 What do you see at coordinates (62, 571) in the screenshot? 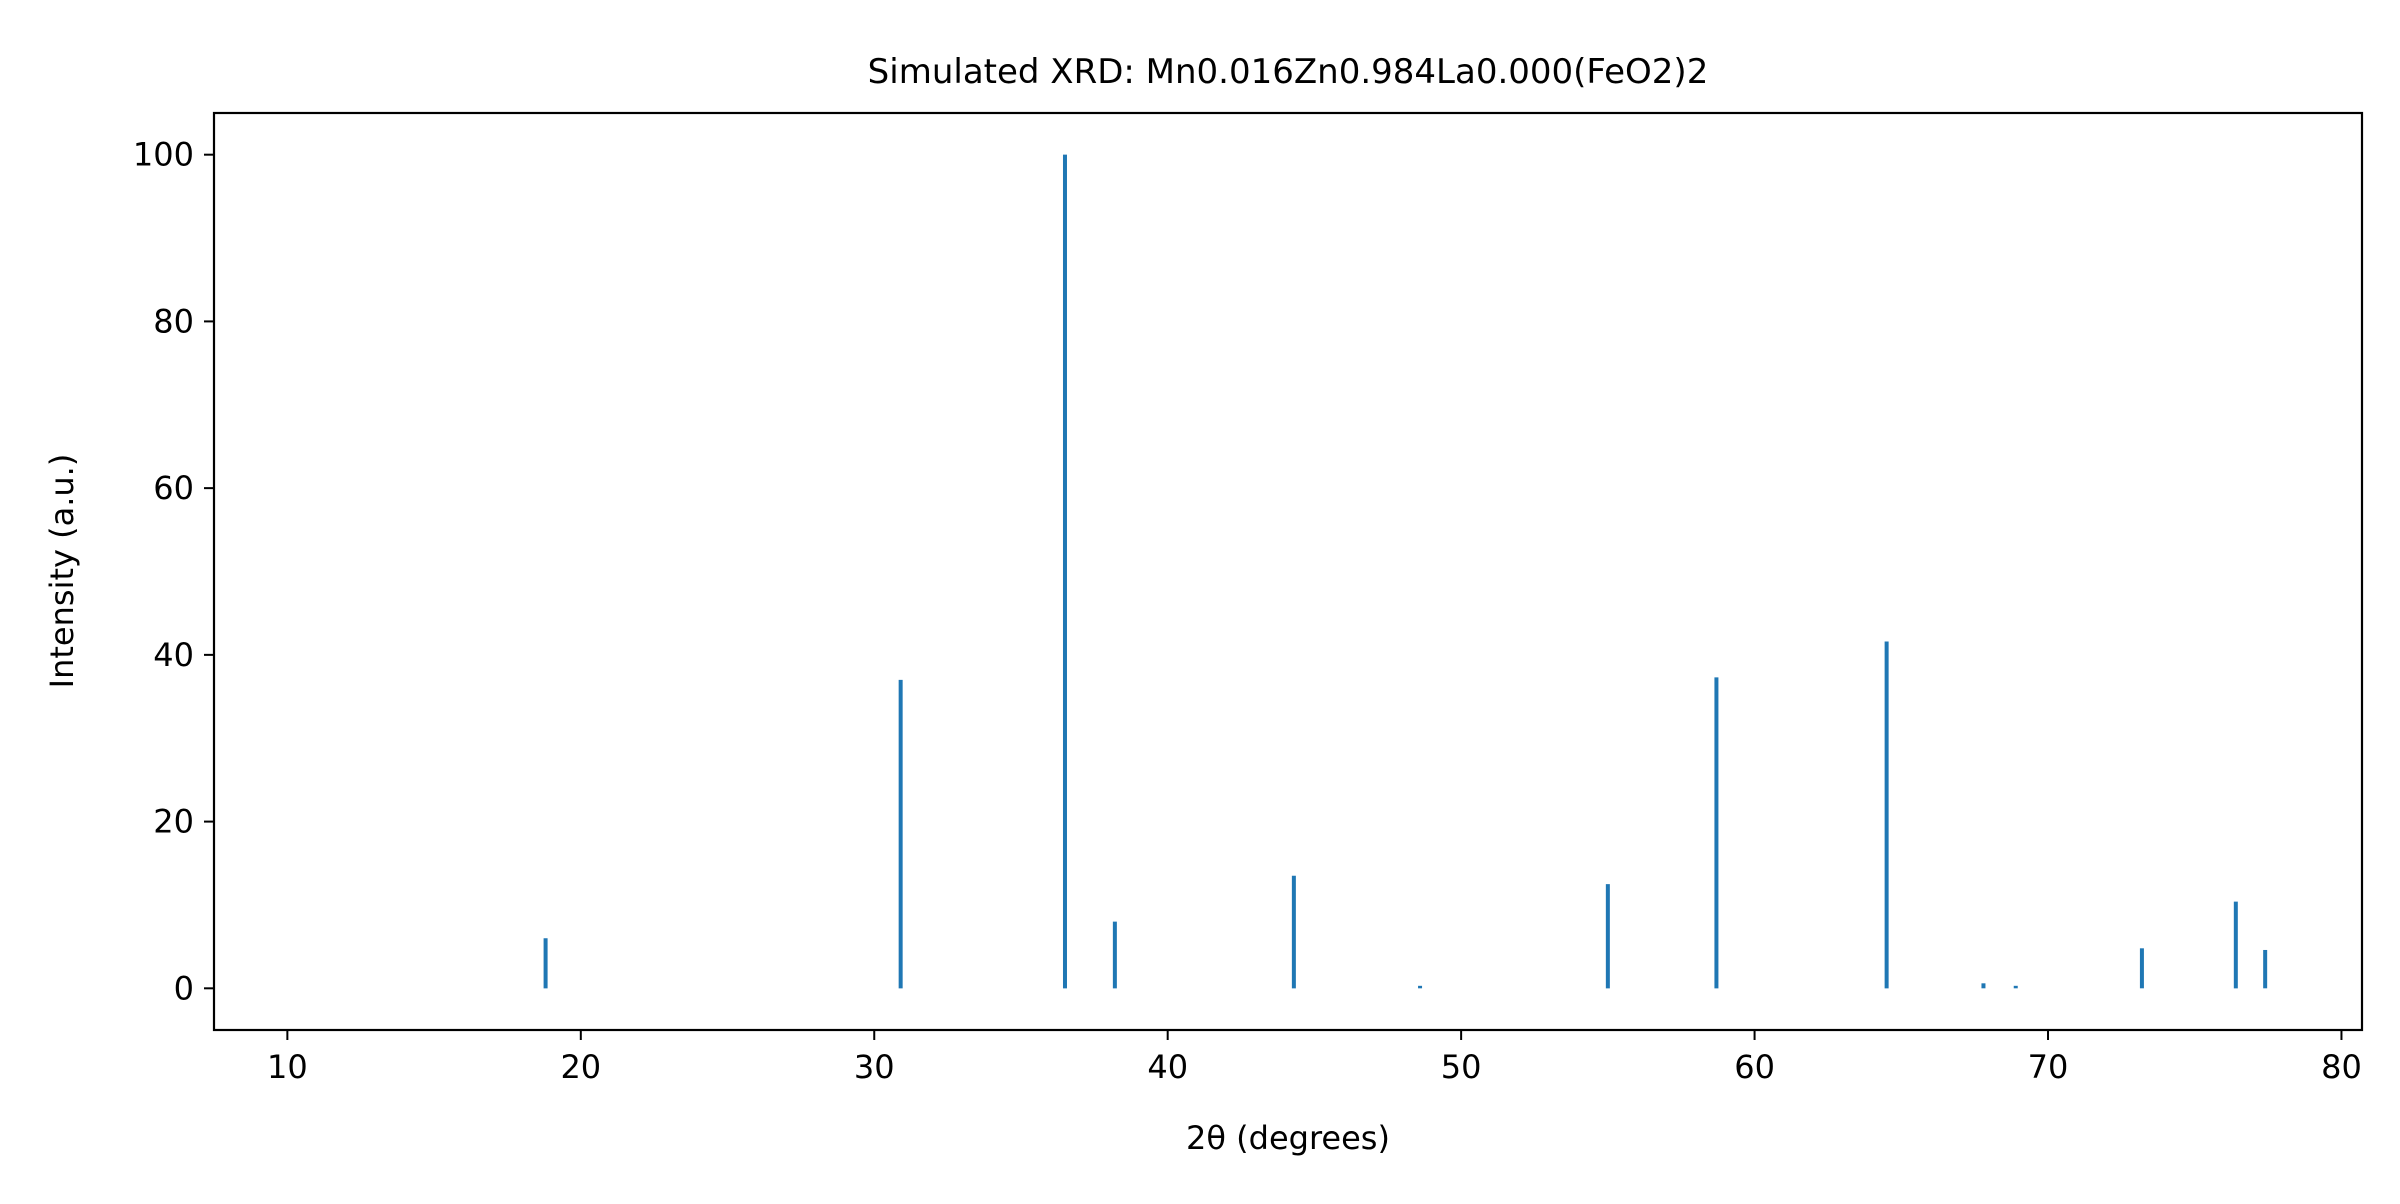
I see `y-axis-label: Intensity (a.u.)` at bounding box center [62, 571].